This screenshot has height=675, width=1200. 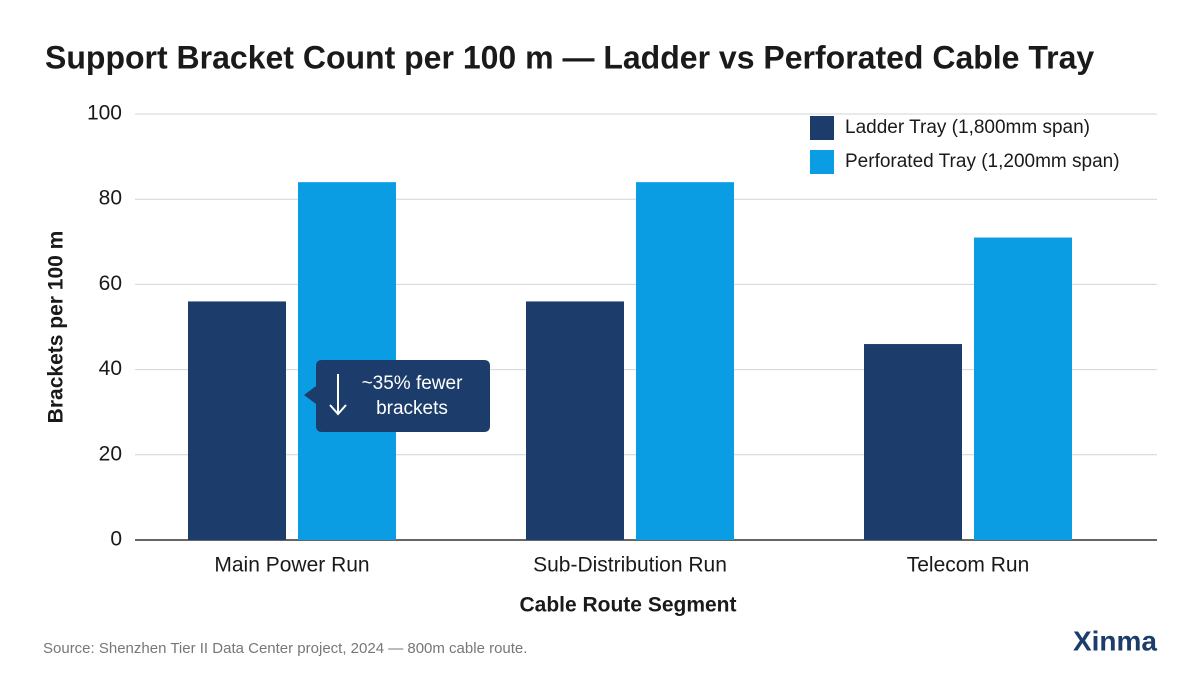 I want to click on x-tick-label: Main Power Run, so click(x=291, y=565).